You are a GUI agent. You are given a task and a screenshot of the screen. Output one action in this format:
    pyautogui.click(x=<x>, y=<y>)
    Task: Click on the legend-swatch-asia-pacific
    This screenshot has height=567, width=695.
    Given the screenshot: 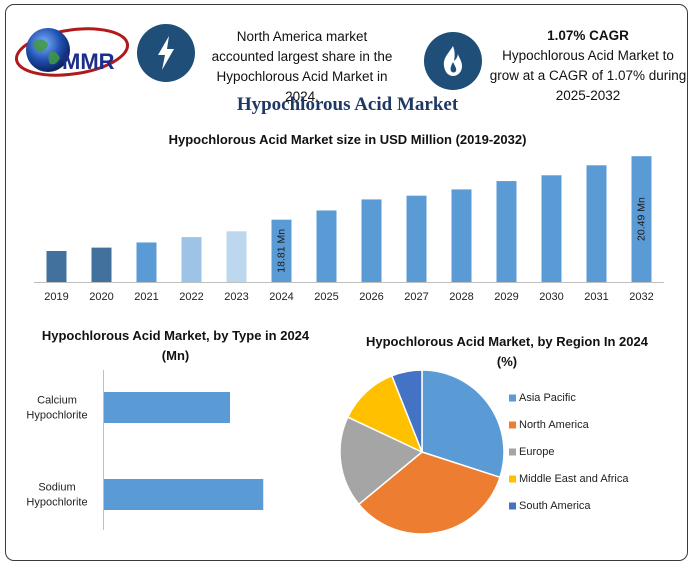 What is the action you would take?
    pyautogui.click(x=512, y=398)
    